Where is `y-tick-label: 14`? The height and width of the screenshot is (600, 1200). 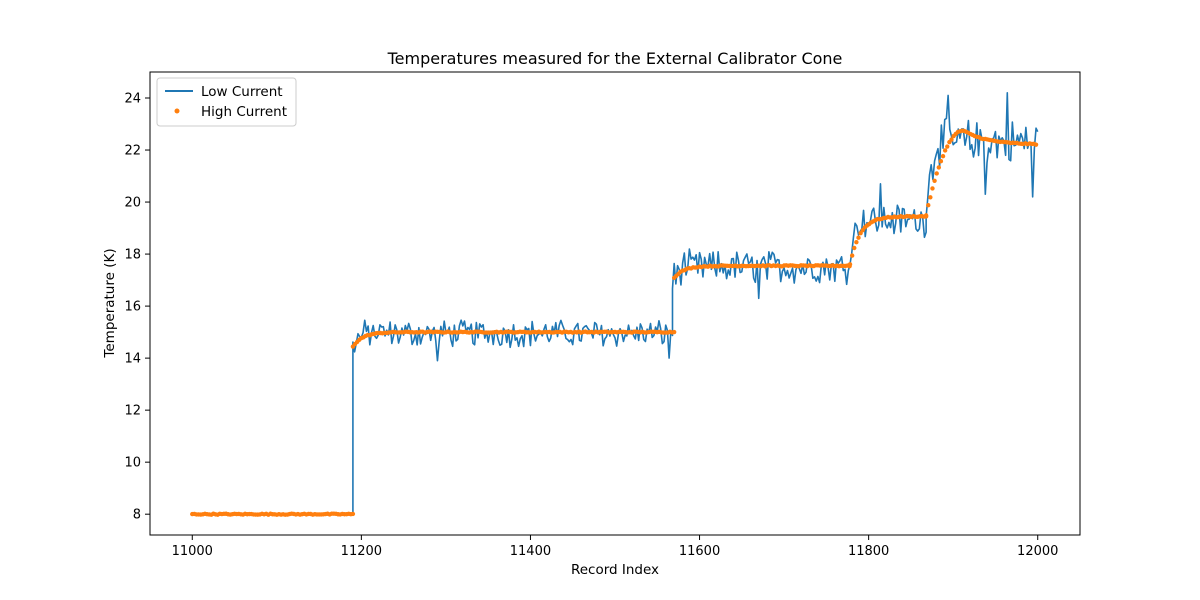
y-tick-label: 14 is located at coordinates (132, 359).